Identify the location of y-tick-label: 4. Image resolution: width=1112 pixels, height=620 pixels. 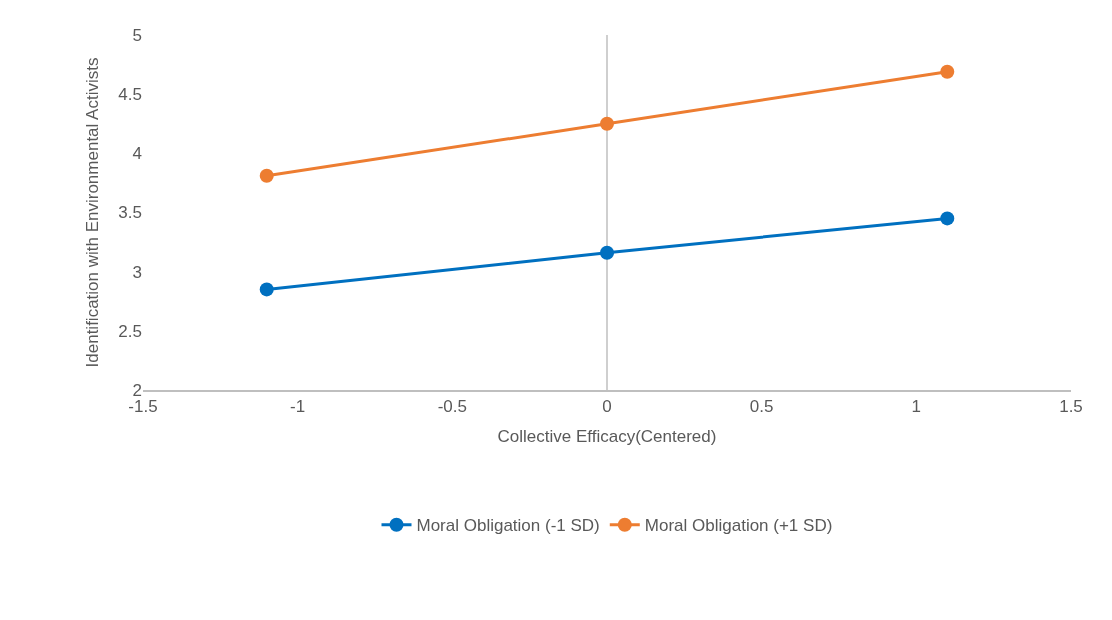
(137, 154).